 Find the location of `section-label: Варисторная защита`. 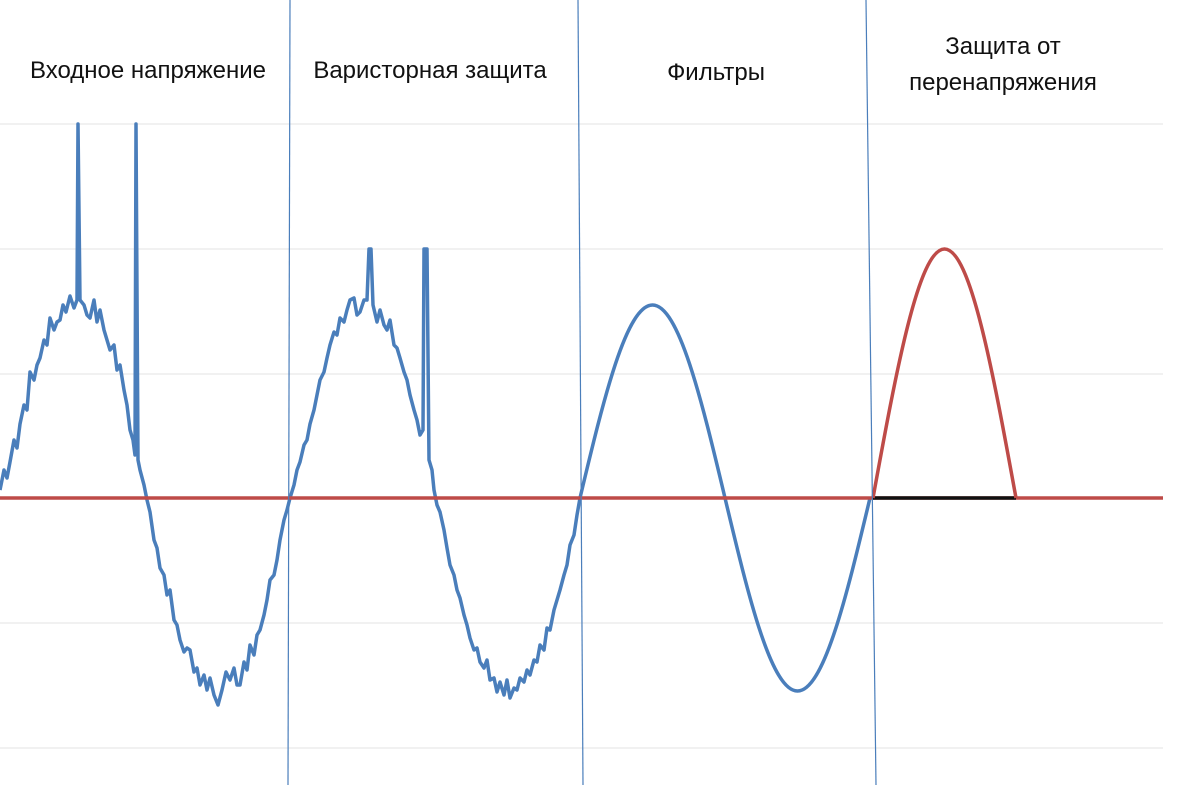

section-label: Варисторная защита is located at coordinates (430, 70).